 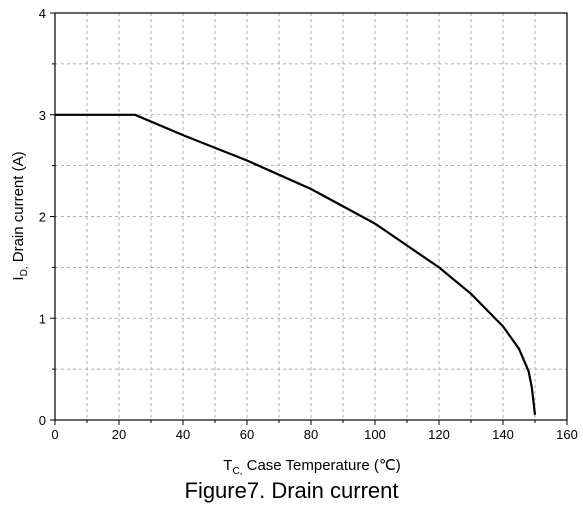 I want to click on x-tick-label: 160, so click(x=567, y=434).